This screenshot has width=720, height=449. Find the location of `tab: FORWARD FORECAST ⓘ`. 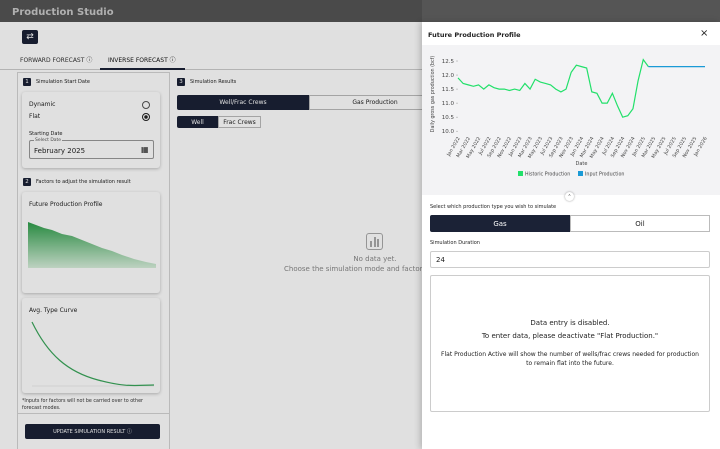

tab: FORWARD FORECAST ⓘ is located at coordinates (56, 60).